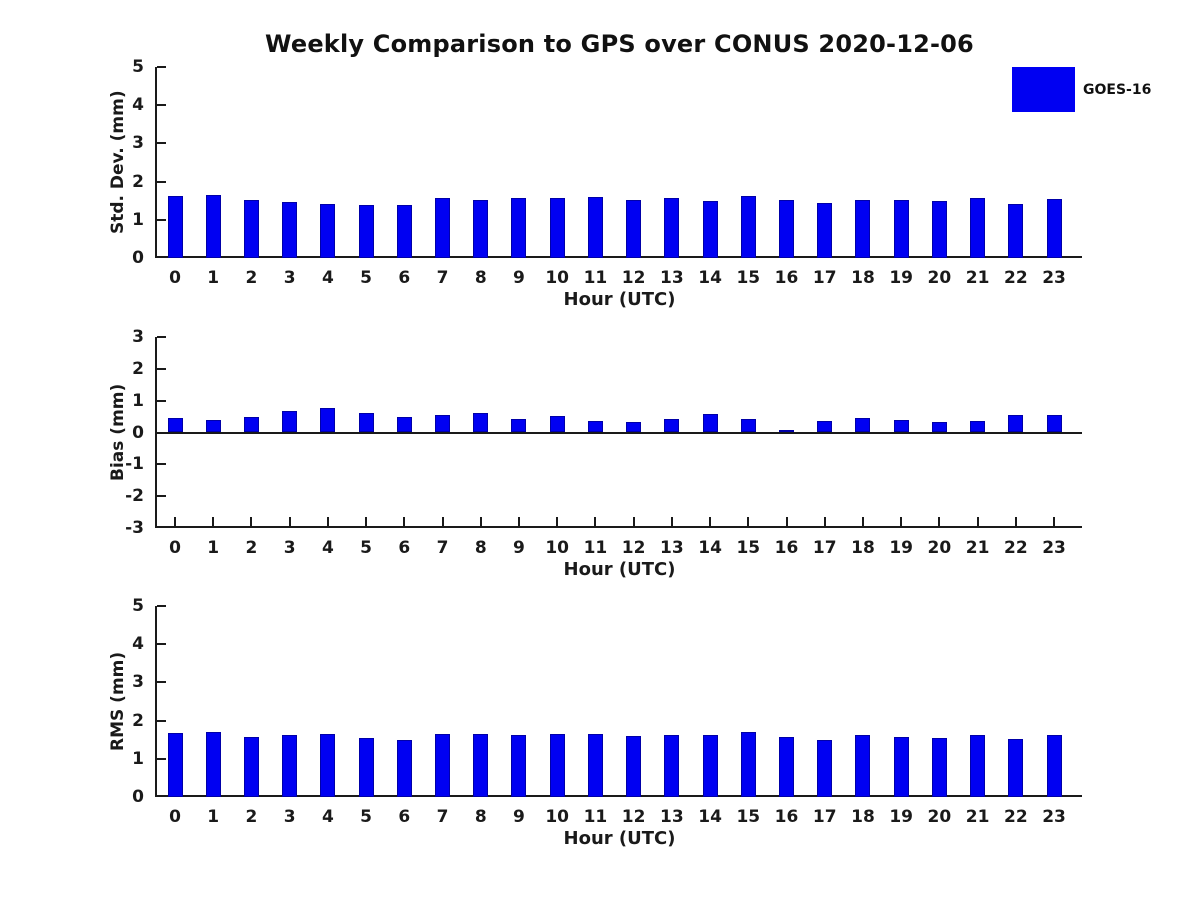  Describe the element at coordinates (619, 432) in the screenshot. I see `zero-axis-line` at that location.